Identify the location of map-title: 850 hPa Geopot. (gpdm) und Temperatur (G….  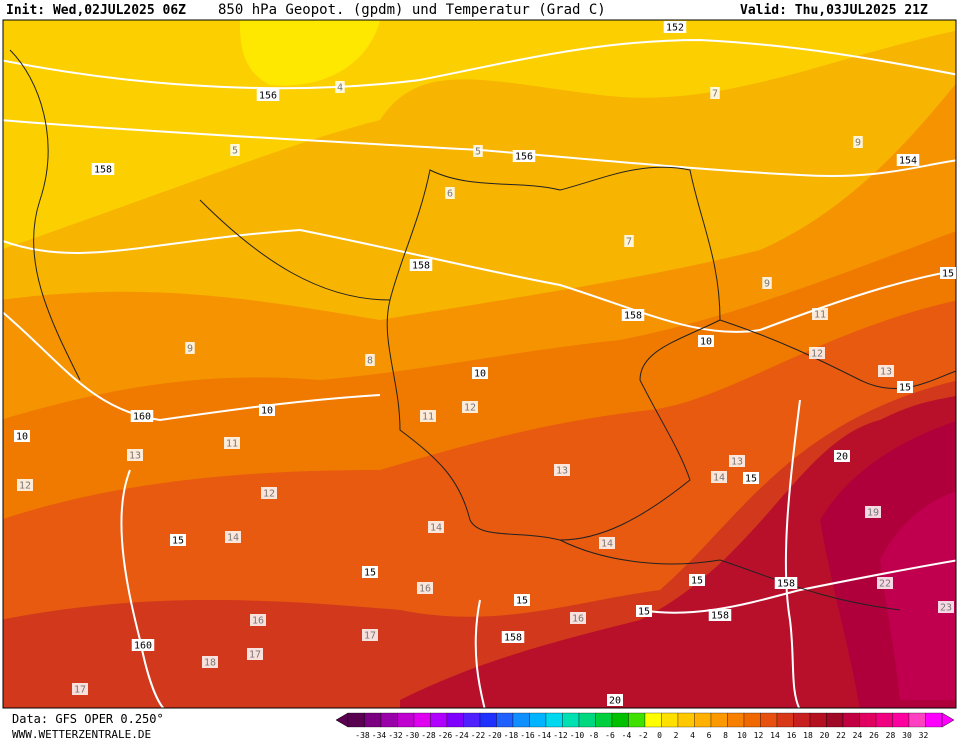
(412, 10).